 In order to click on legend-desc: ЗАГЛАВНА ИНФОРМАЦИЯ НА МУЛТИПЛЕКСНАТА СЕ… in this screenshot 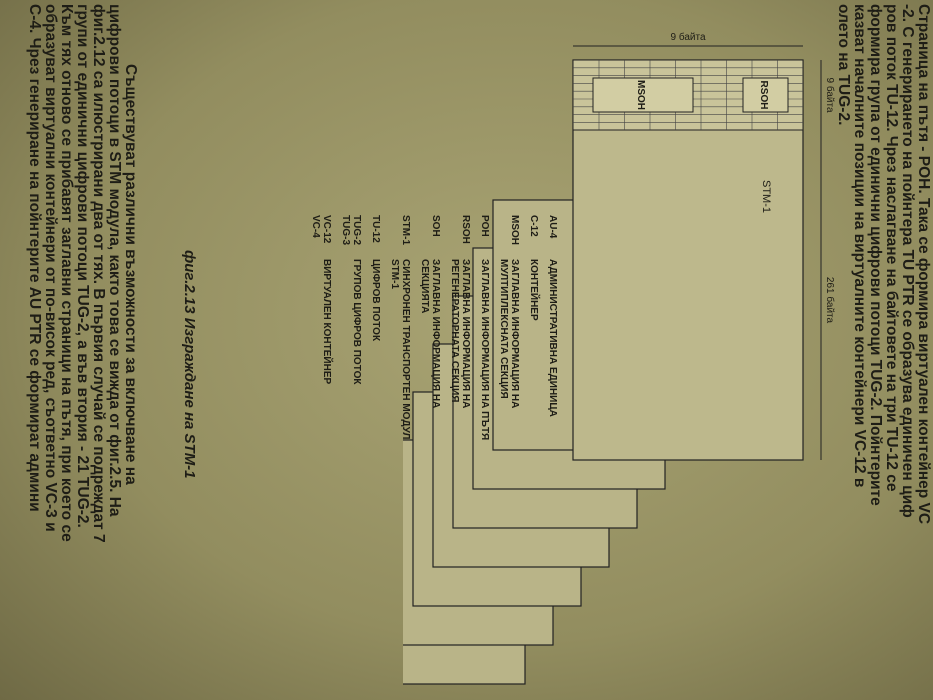, I will do `click(509, 334)`.